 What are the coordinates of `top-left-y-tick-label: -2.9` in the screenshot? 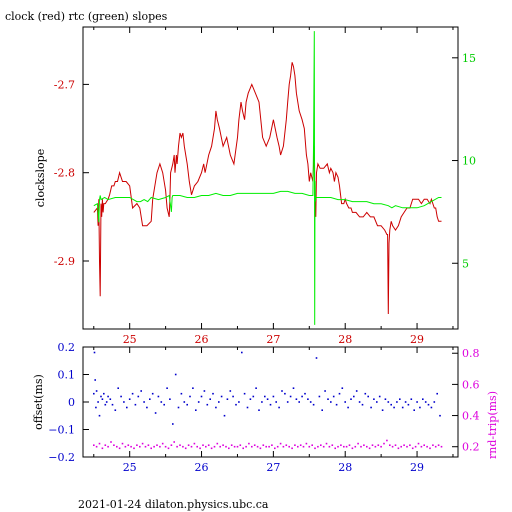 It's located at (64, 261).